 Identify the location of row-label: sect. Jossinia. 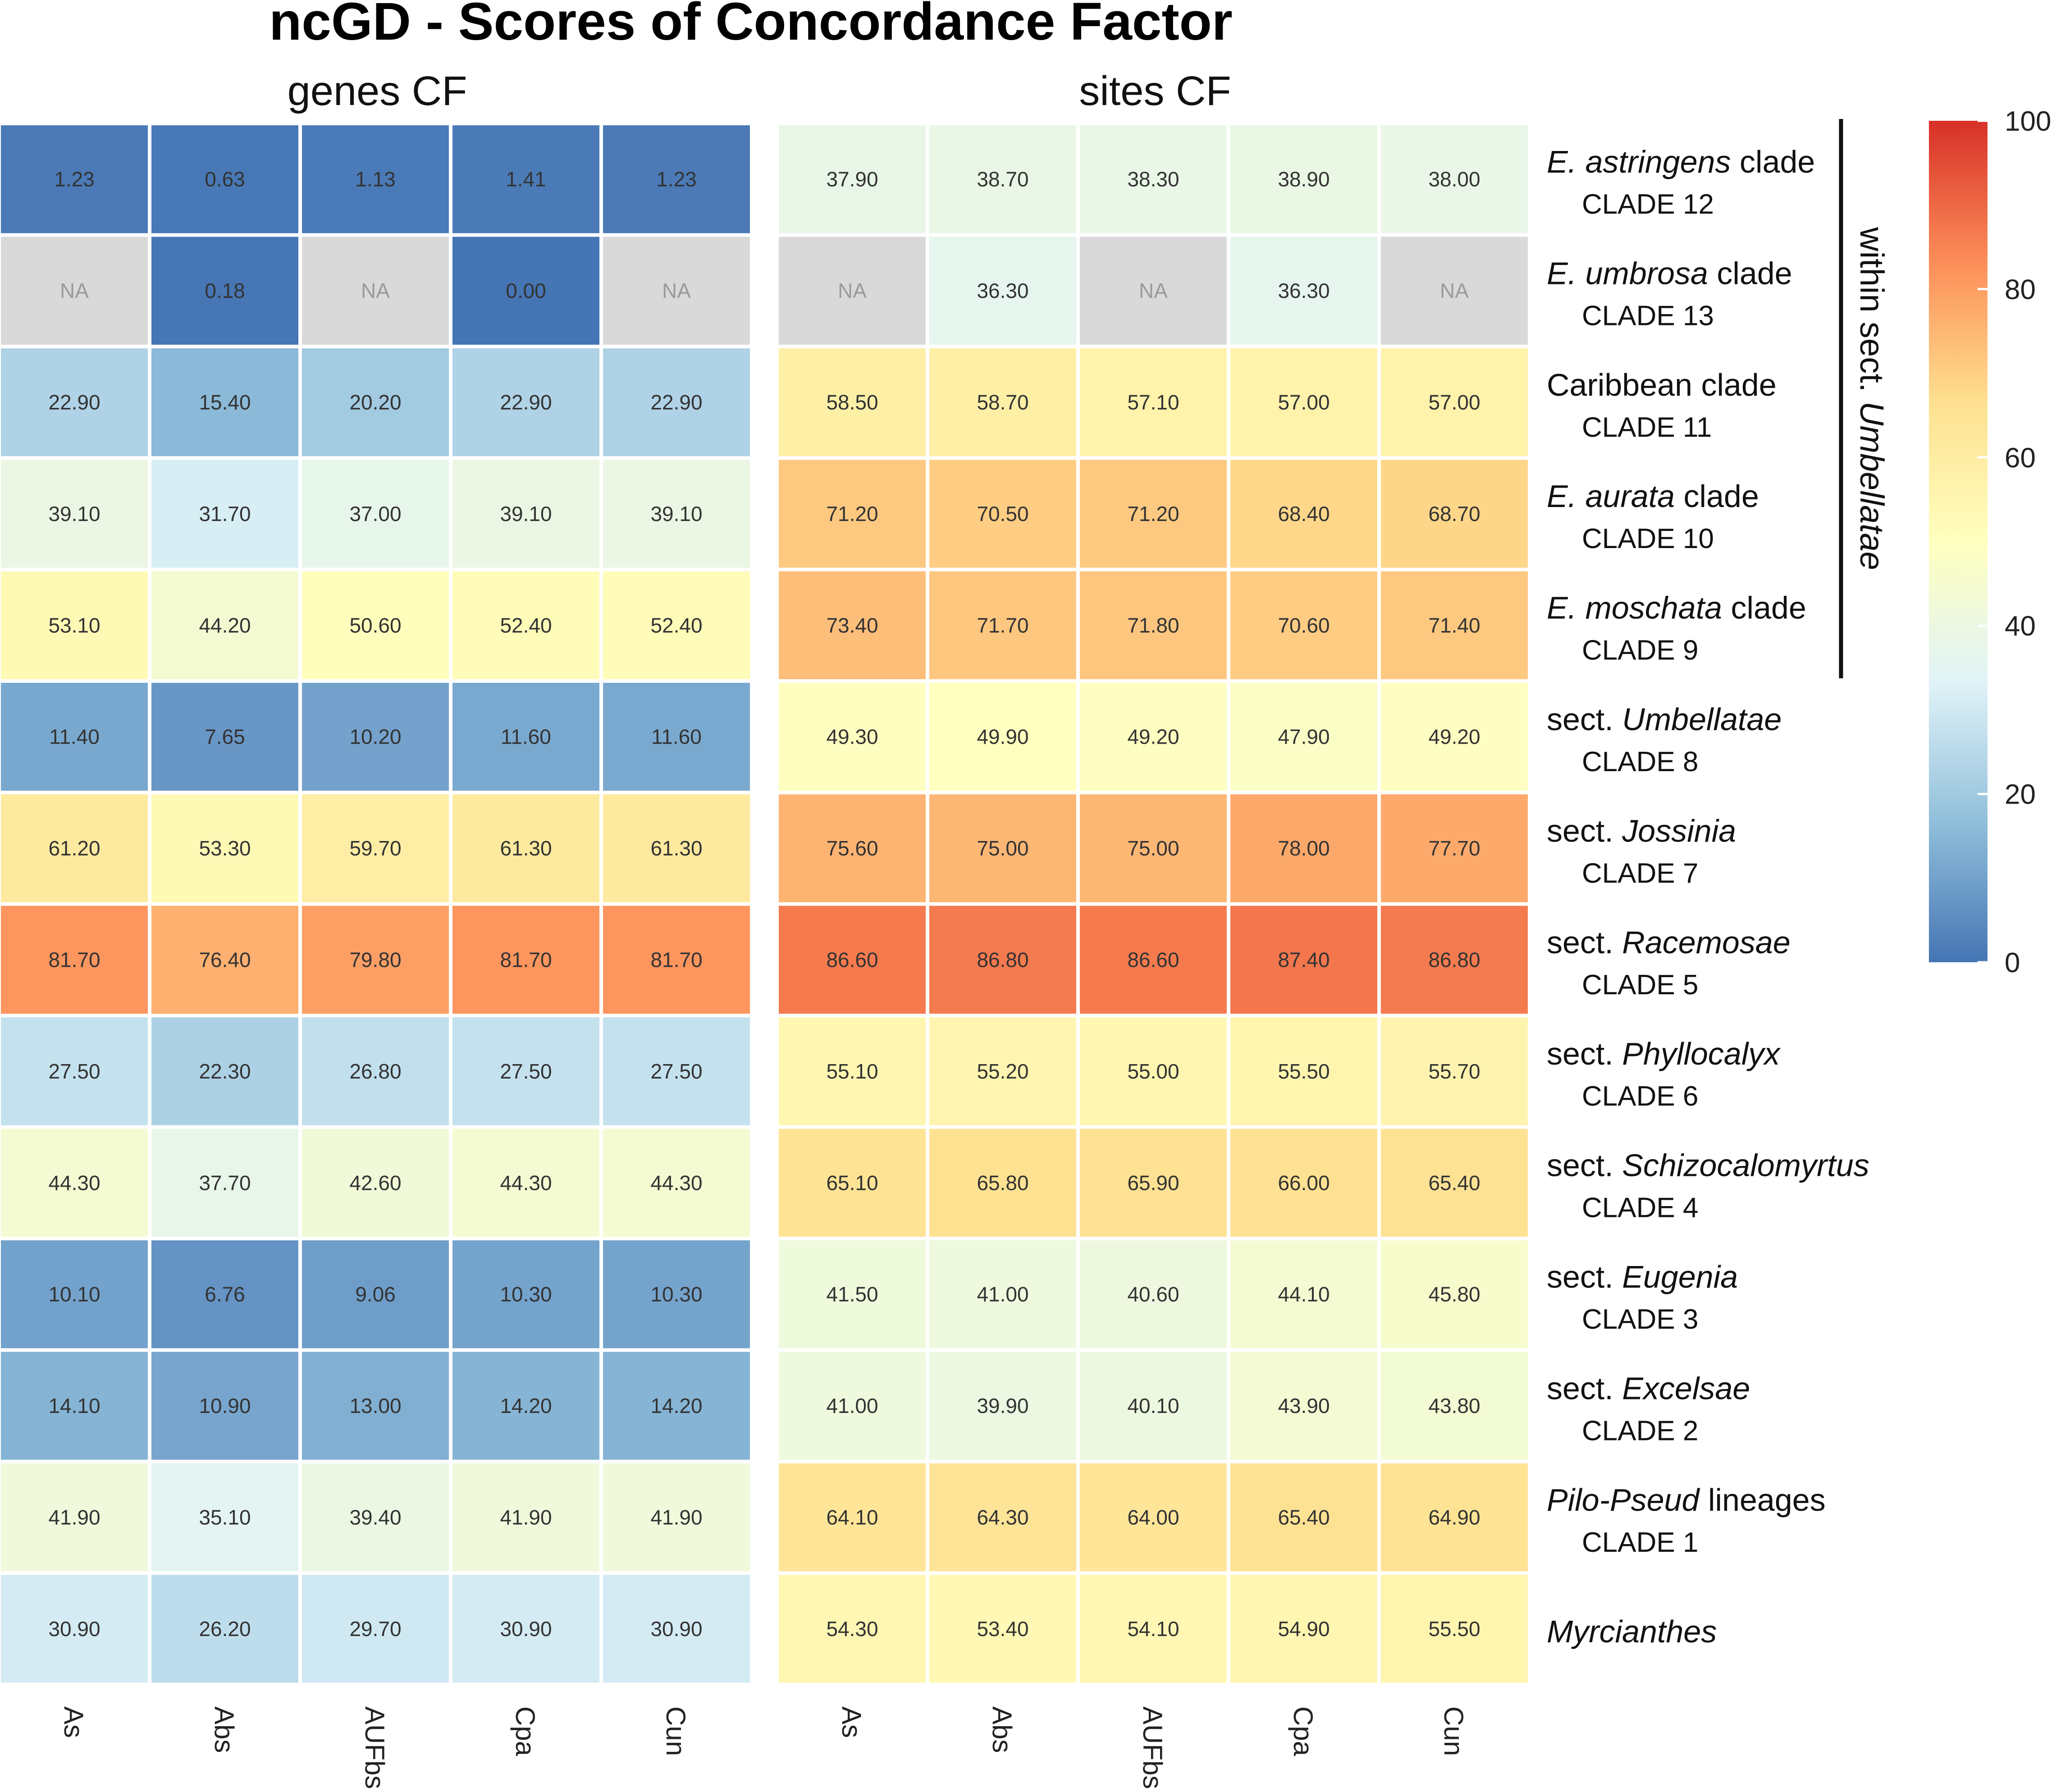
(1641, 830).